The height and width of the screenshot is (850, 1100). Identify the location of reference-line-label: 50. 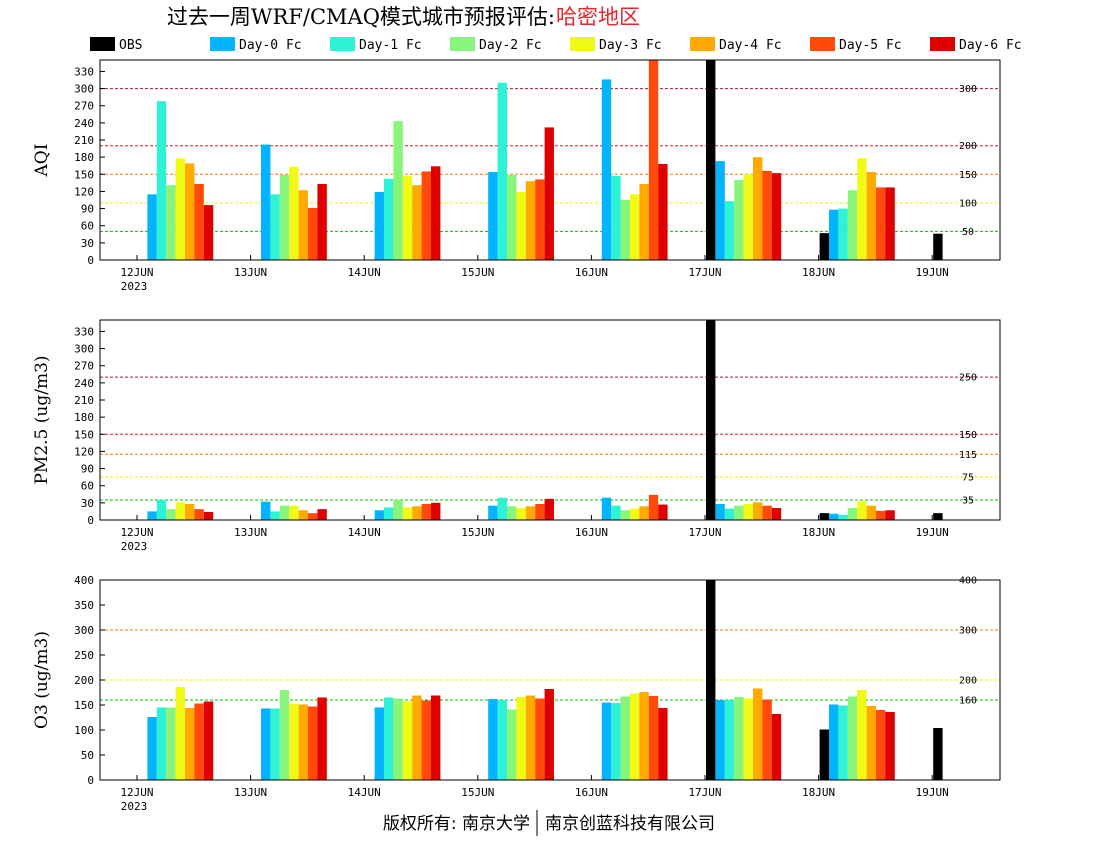
(968, 232).